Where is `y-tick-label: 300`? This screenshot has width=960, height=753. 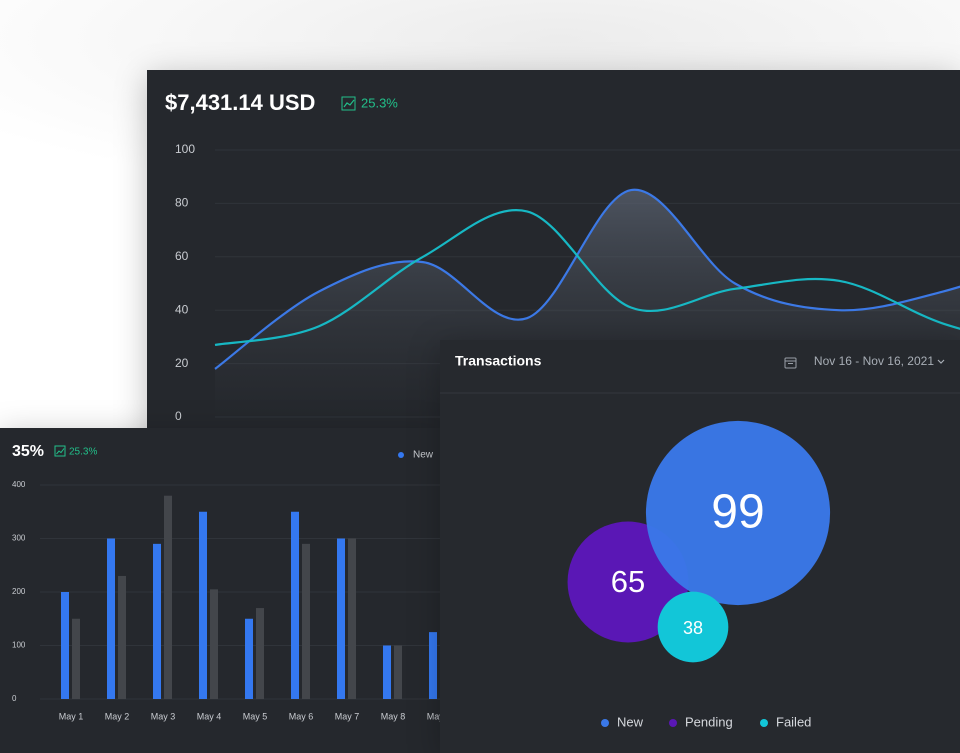
y-tick-label: 300 is located at coordinates (19, 538).